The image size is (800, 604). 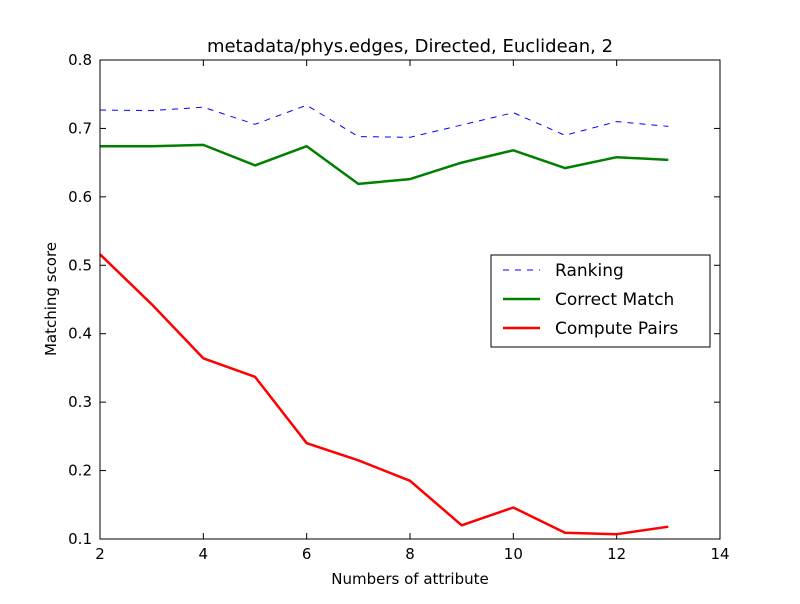 What do you see at coordinates (80, 402) in the screenshot?
I see `y-tick-label: 0.3` at bounding box center [80, 402].